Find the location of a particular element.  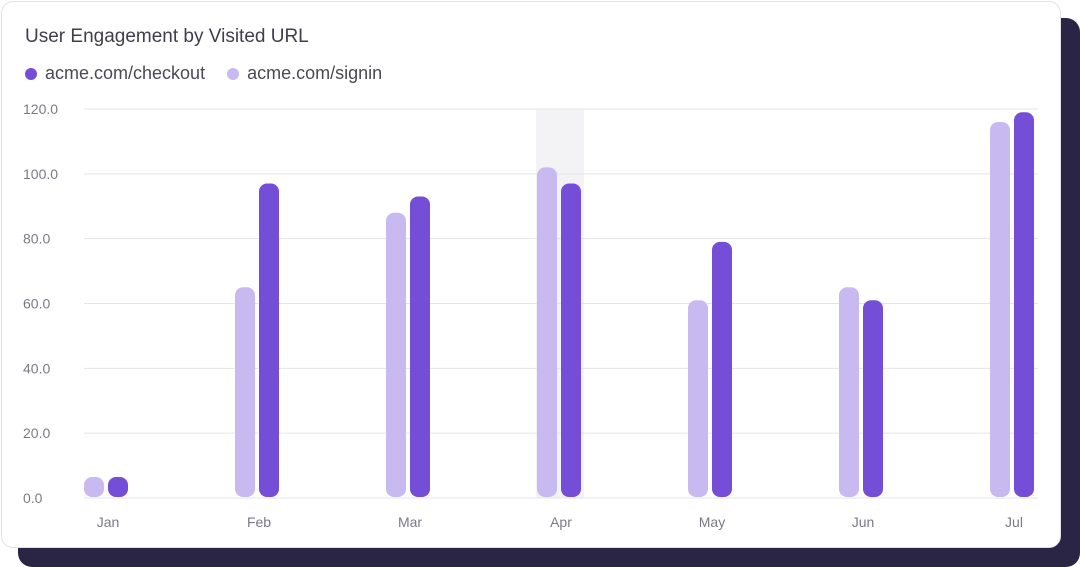

x-tick-label: Feb is located at coordinates (259, 522).